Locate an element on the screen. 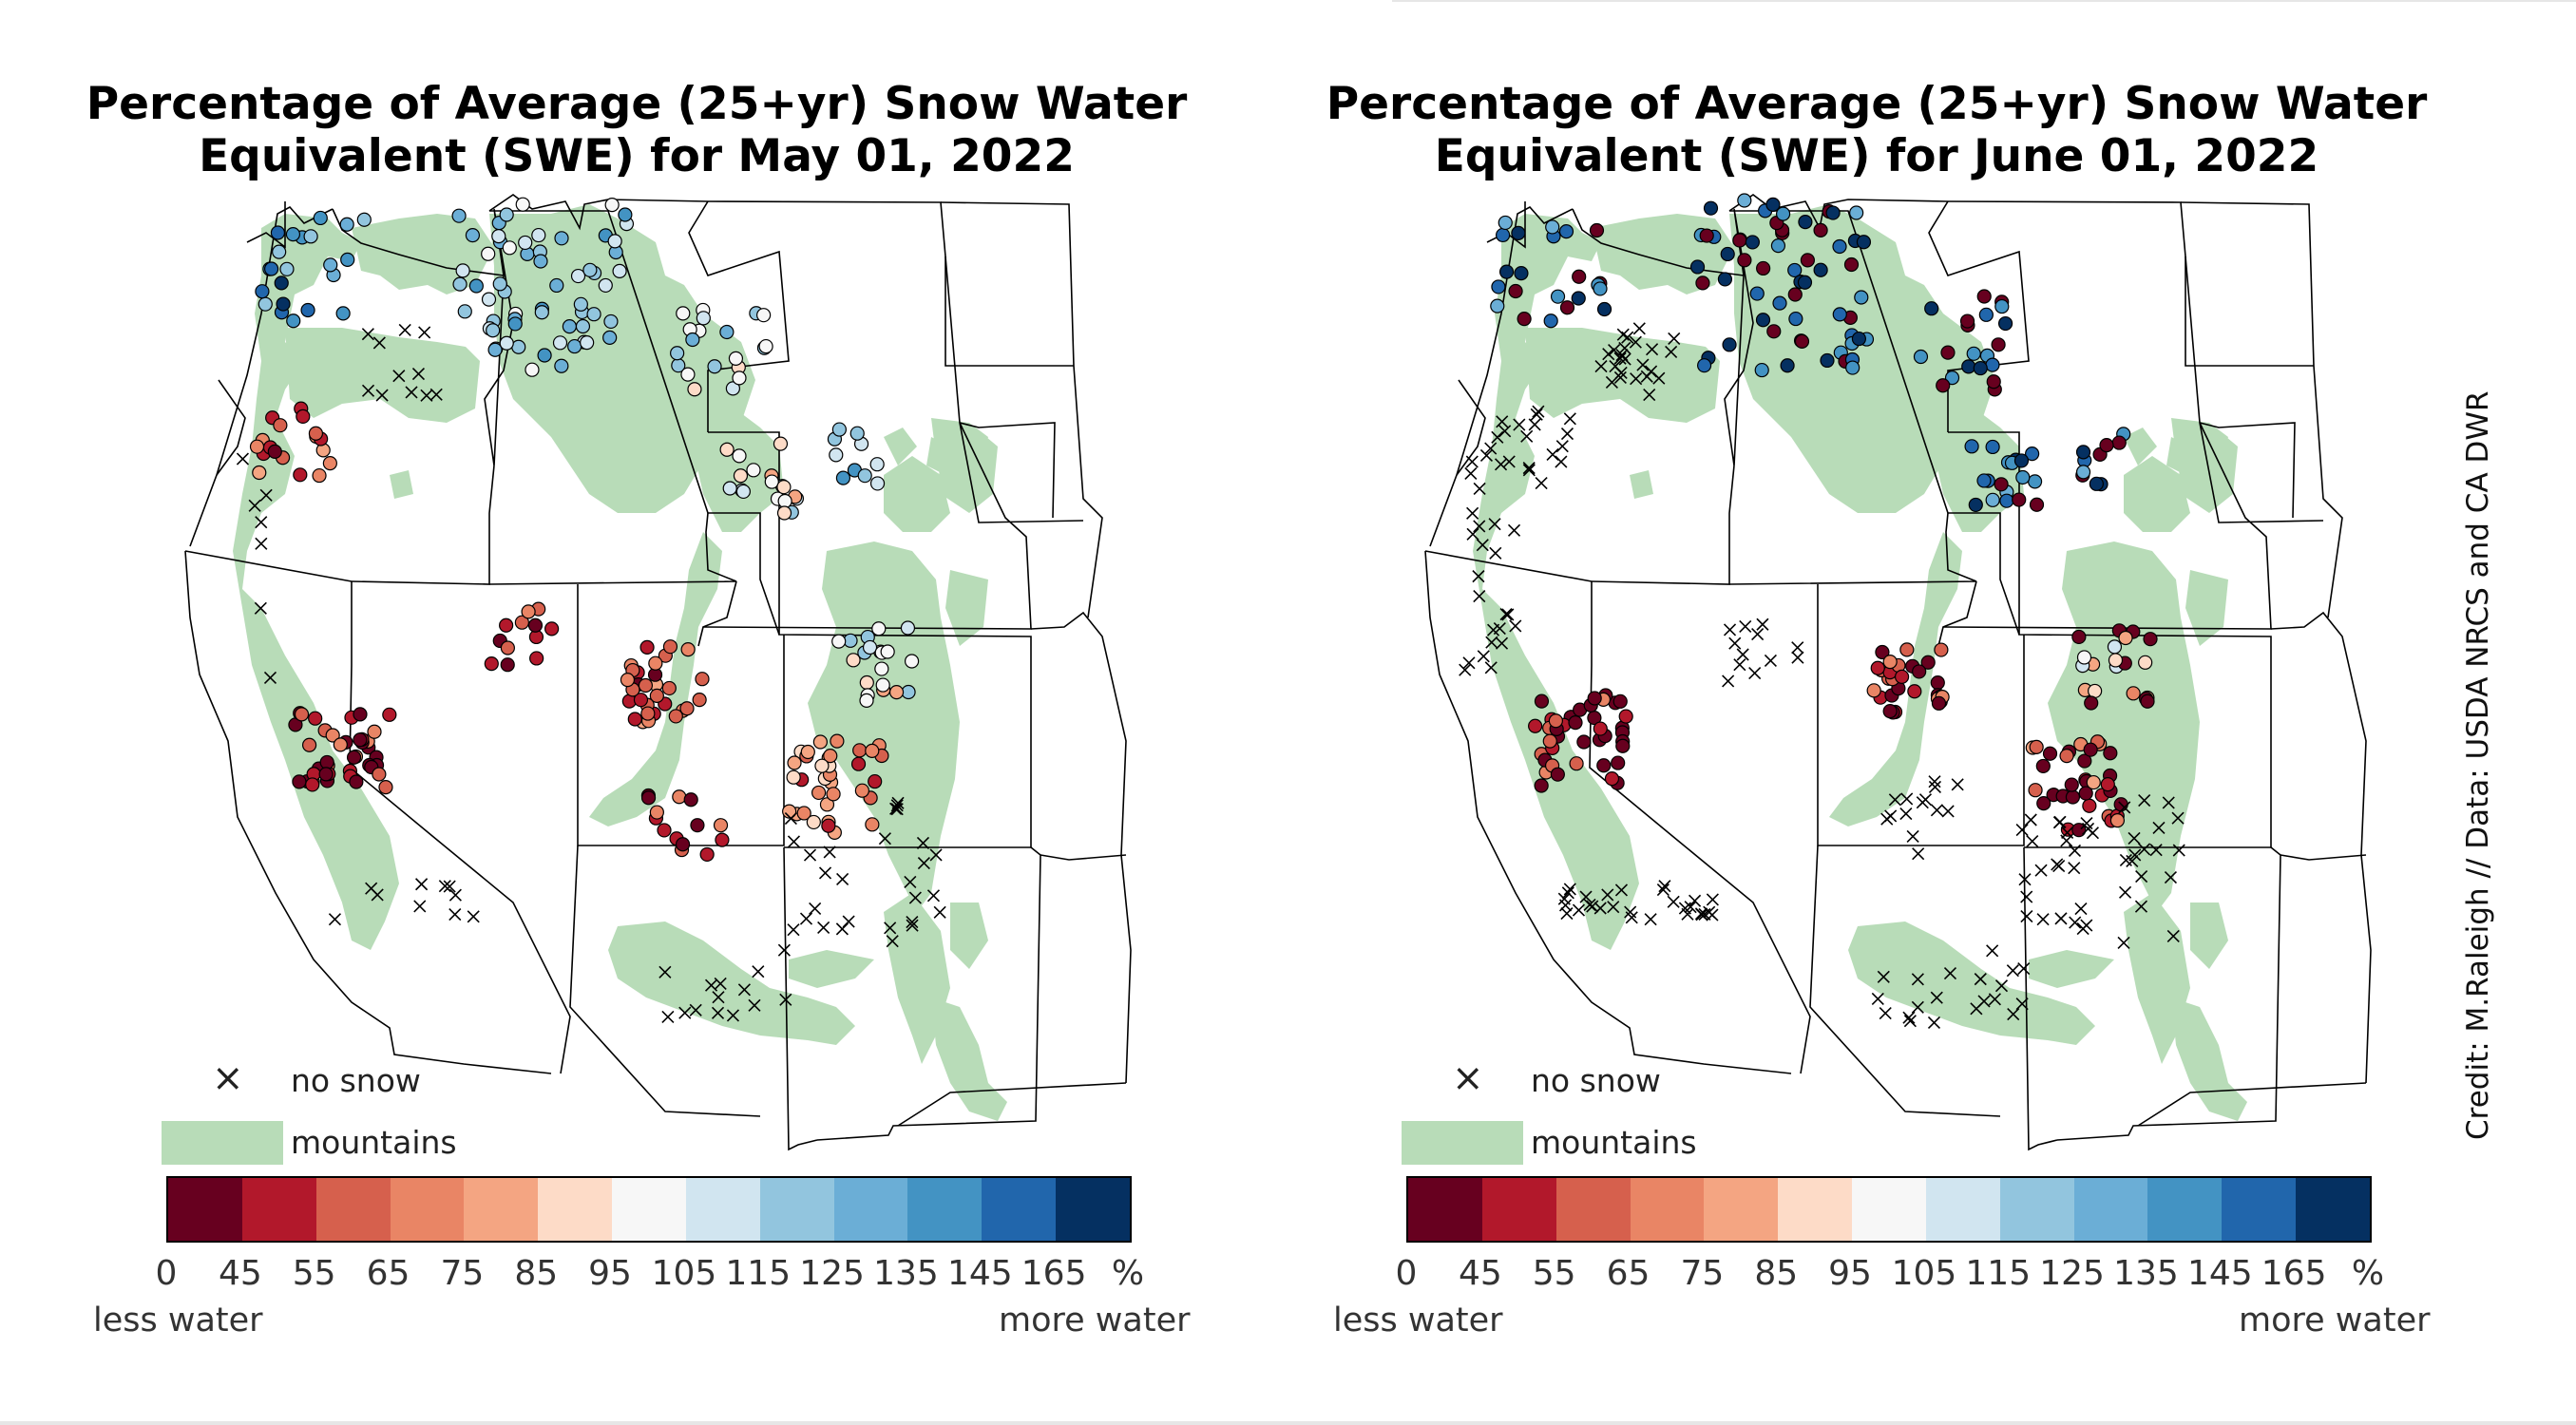 This screenshot has height=1425, width=2576. colorbar-tick-label: 165 is located at coordinates (2294, 1273).